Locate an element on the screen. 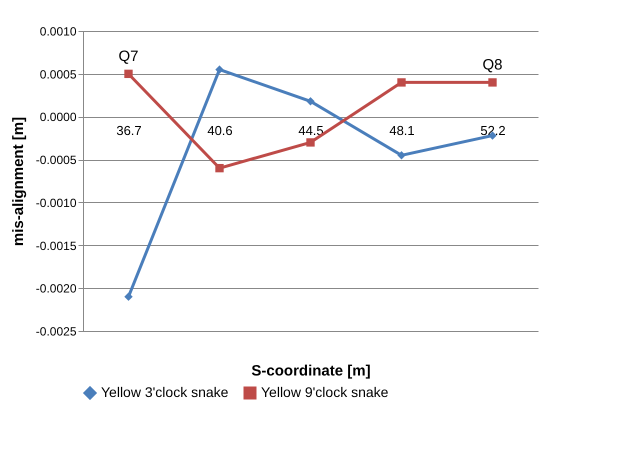 This screenshot has width=627, height=451. y-tick-label: -0.0015 is located at coordinates (56, 245).